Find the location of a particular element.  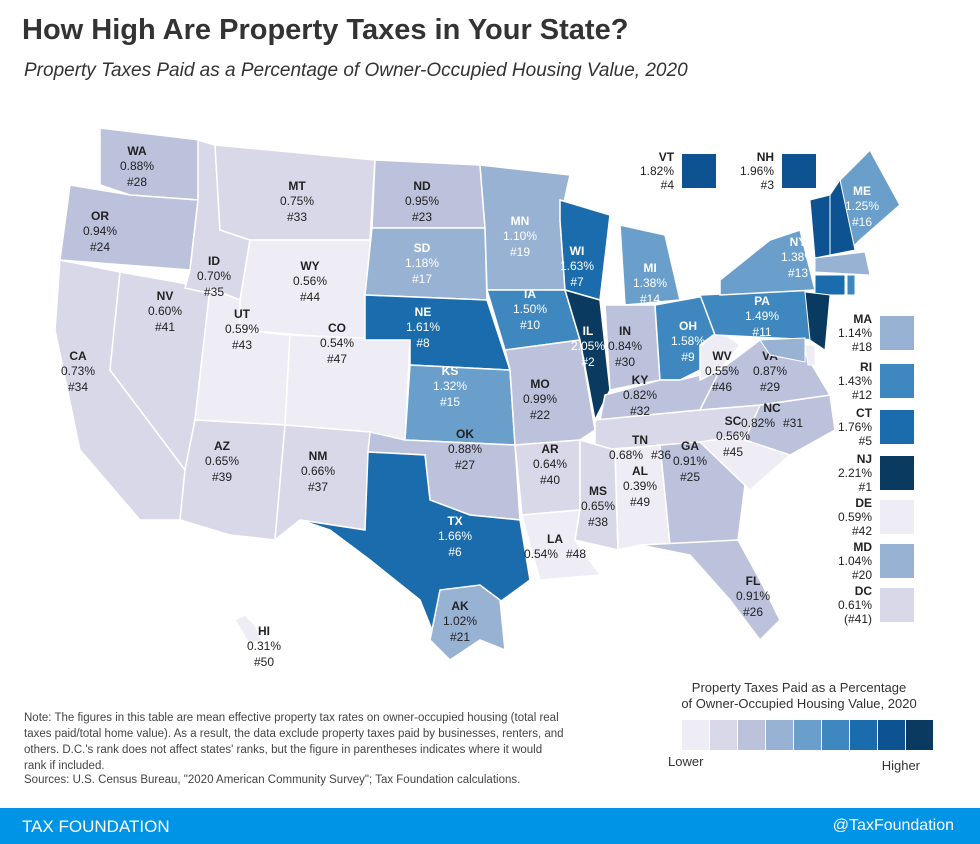

state-rank: #30 is located at coordinates (625, 362).